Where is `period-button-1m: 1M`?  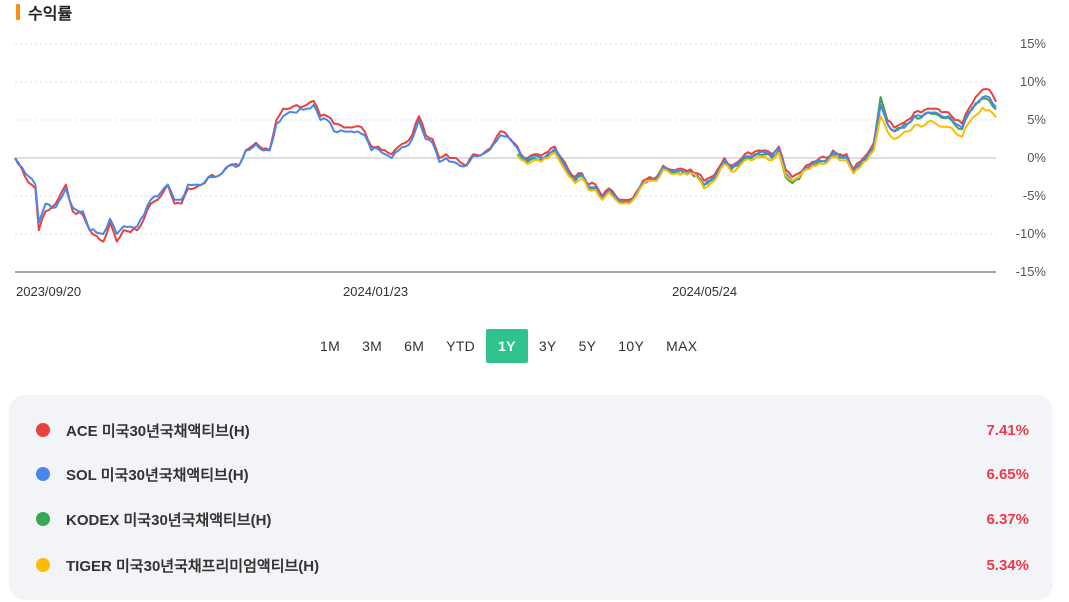 period-button-1m: 1M is located at coordinates (330, 346).